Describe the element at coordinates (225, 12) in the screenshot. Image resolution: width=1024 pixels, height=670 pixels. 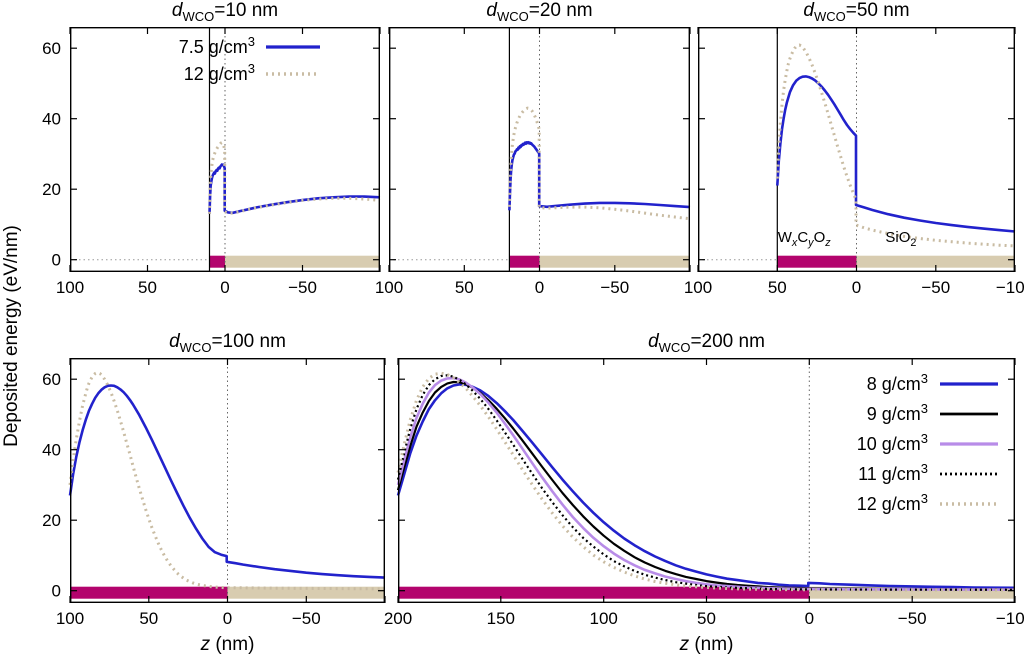
I see `panel-title-d10: dWCO=10 nm` at that location.